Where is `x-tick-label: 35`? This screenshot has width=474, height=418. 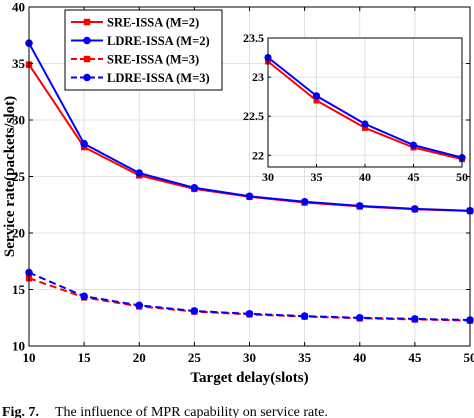
x-tick-label: 35 is located at coordinates (305, 357).